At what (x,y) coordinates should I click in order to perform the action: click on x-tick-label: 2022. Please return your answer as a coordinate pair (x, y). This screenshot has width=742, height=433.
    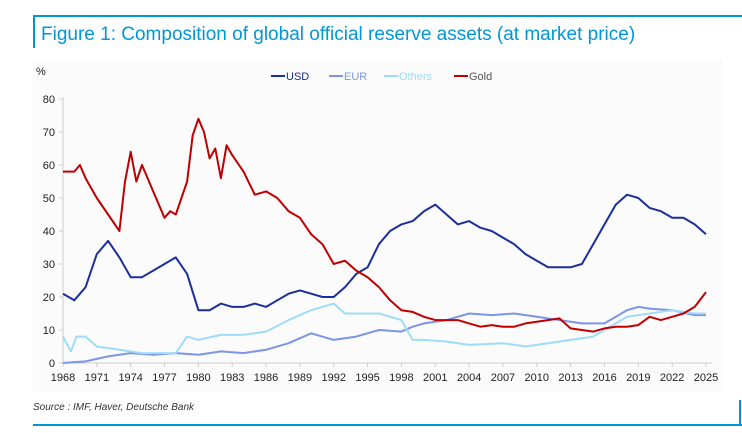
    Looking at the image, I should click on (672, 378).